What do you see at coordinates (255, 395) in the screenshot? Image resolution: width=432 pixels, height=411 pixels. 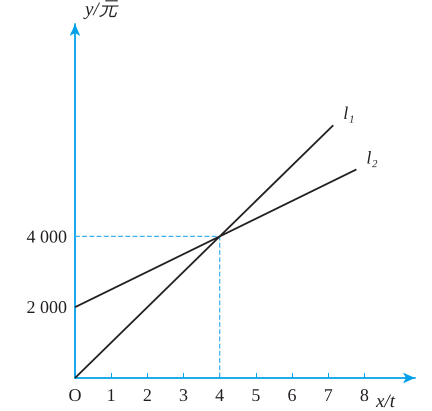 I see `x-tick-label: 5` at bounding box center [255, 395].